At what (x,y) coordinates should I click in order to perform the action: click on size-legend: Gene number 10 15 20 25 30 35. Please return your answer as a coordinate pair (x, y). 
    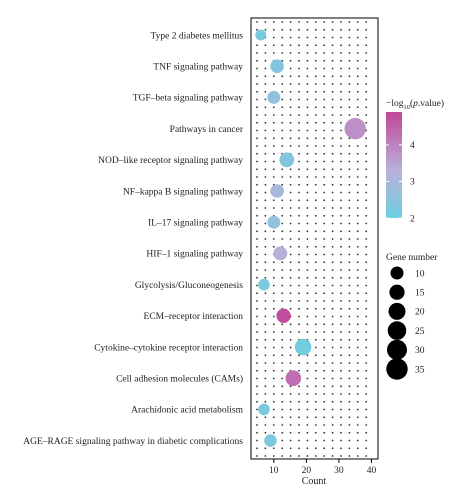
    Looking at the image, I should click on (412, 316).